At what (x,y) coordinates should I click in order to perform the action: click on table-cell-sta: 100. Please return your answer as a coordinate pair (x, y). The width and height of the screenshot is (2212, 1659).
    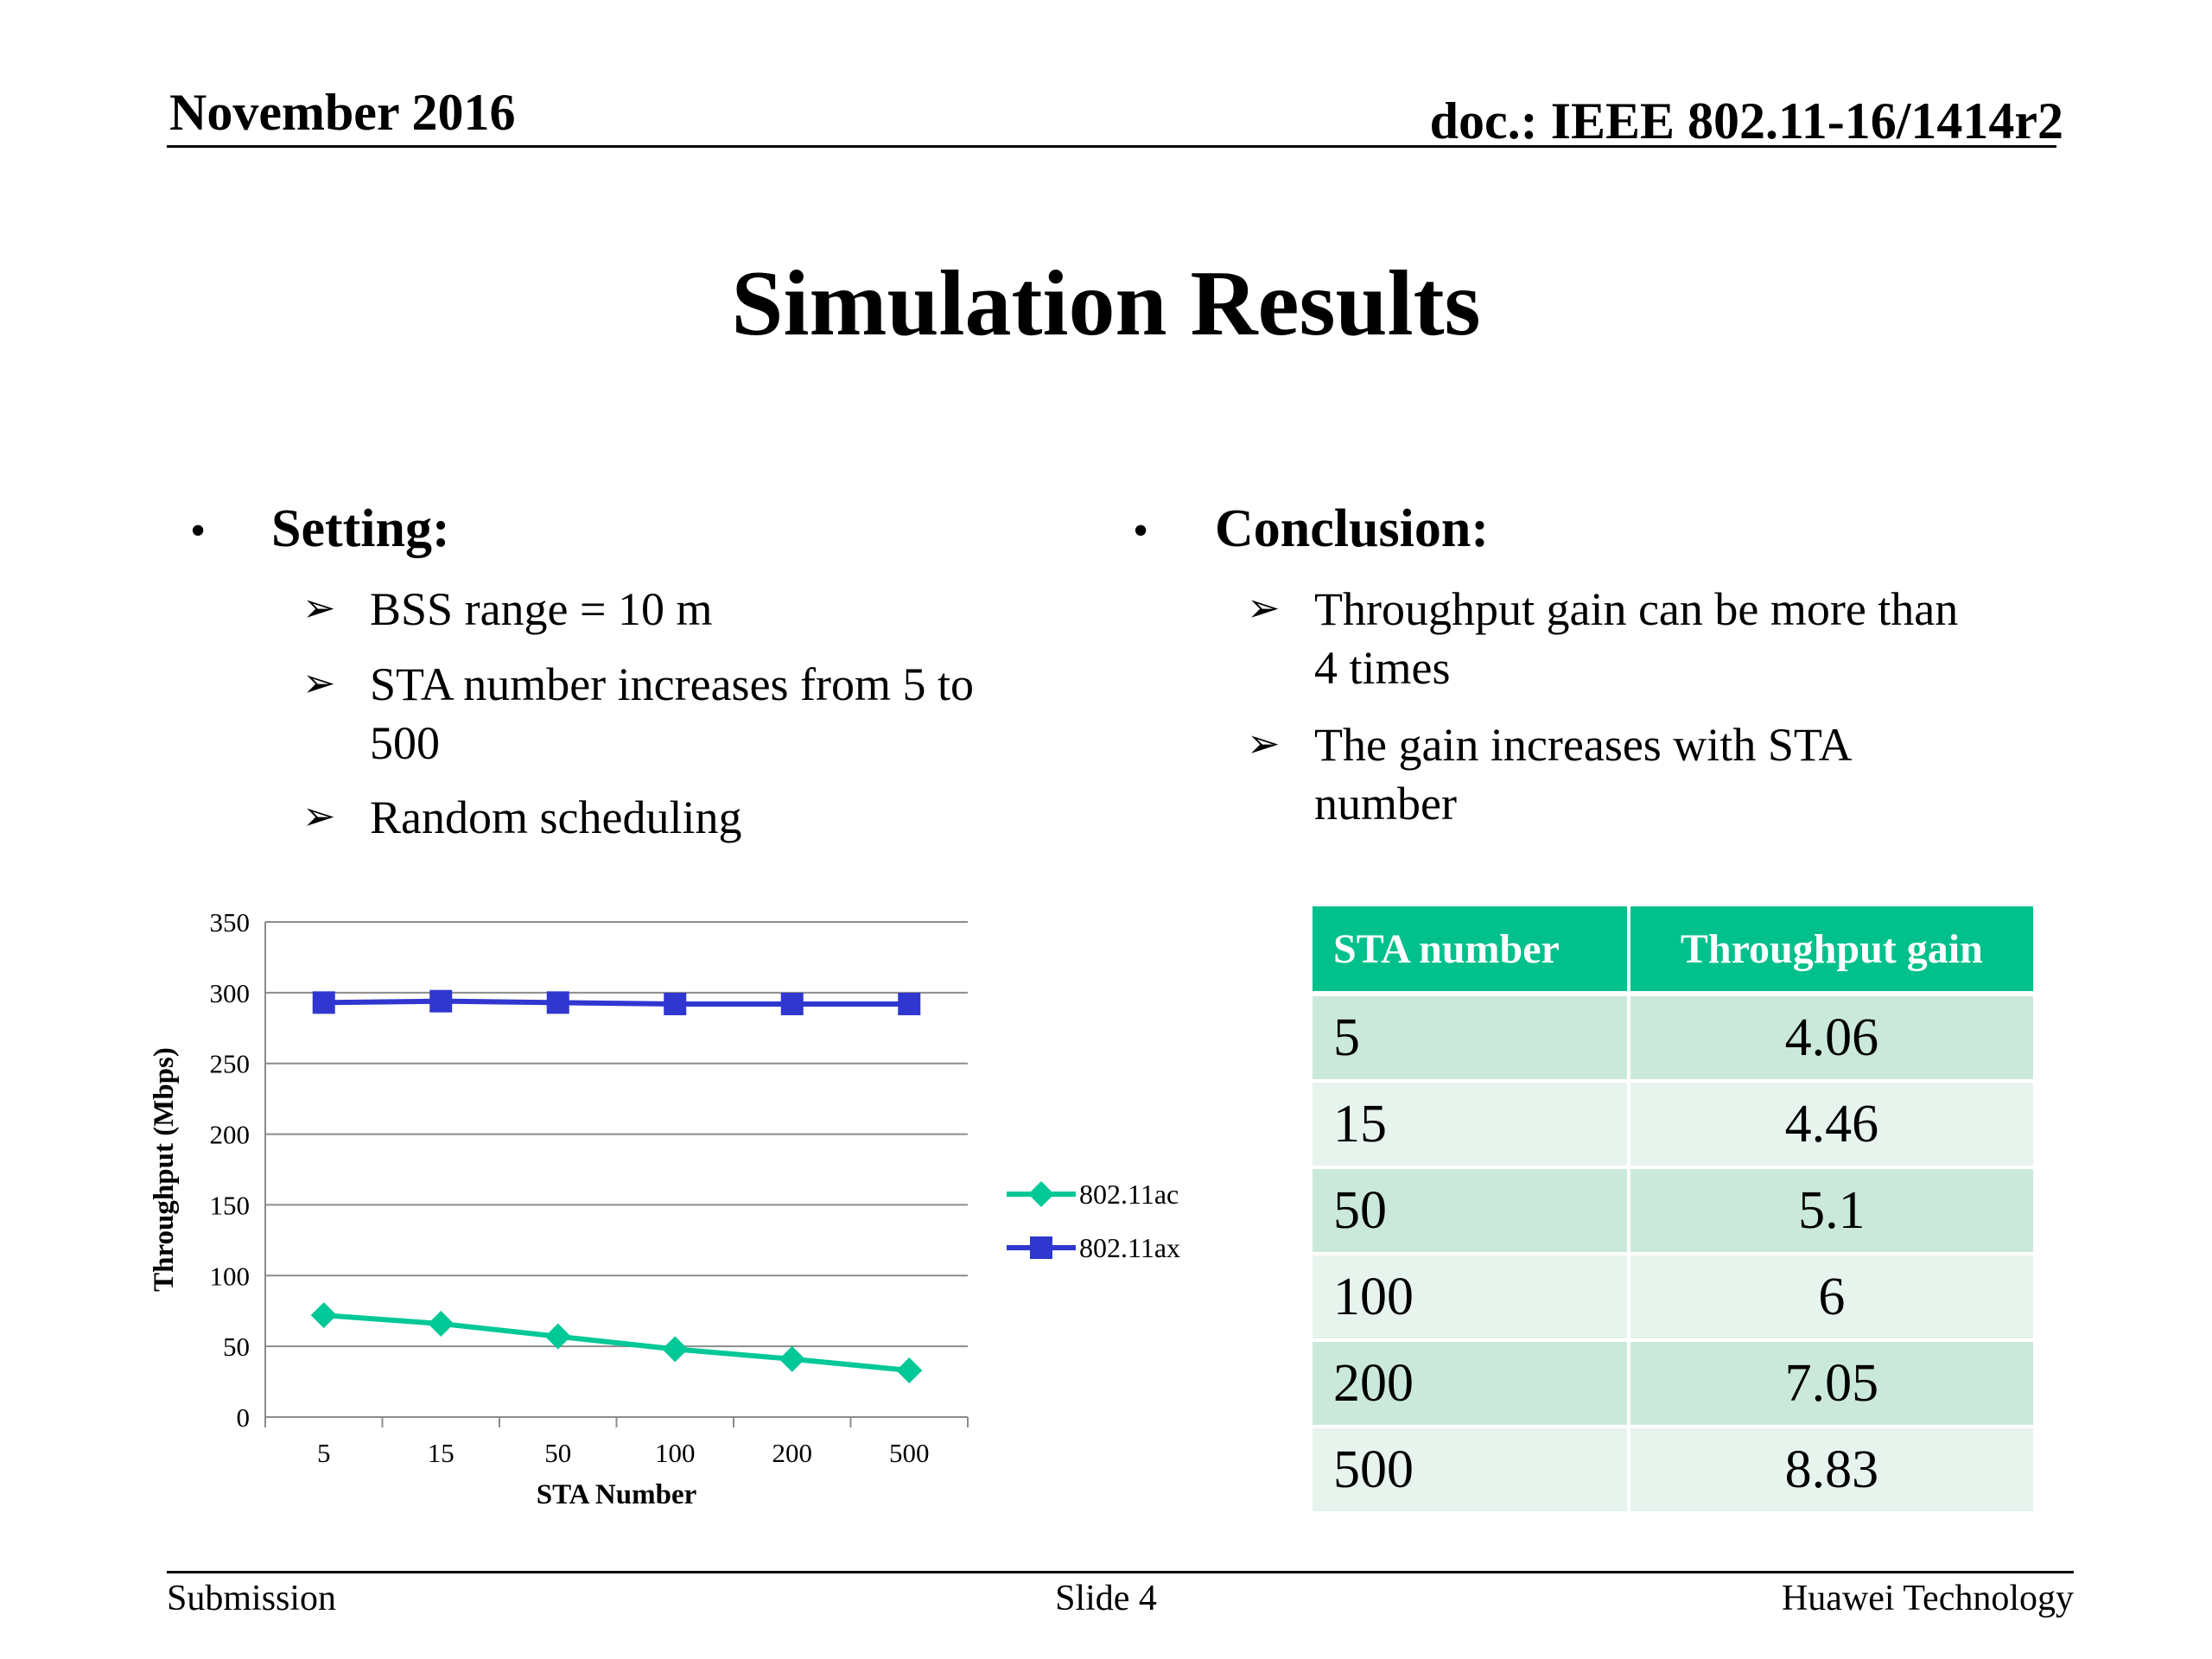
    Looking at the image, I should click on (1471, 1298).